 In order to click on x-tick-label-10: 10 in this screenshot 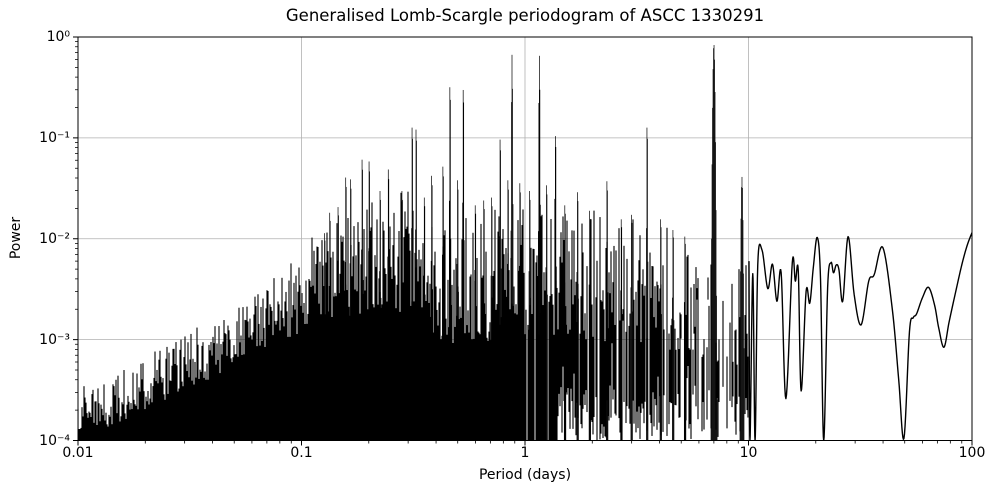, I will do `click(748, 453)`.